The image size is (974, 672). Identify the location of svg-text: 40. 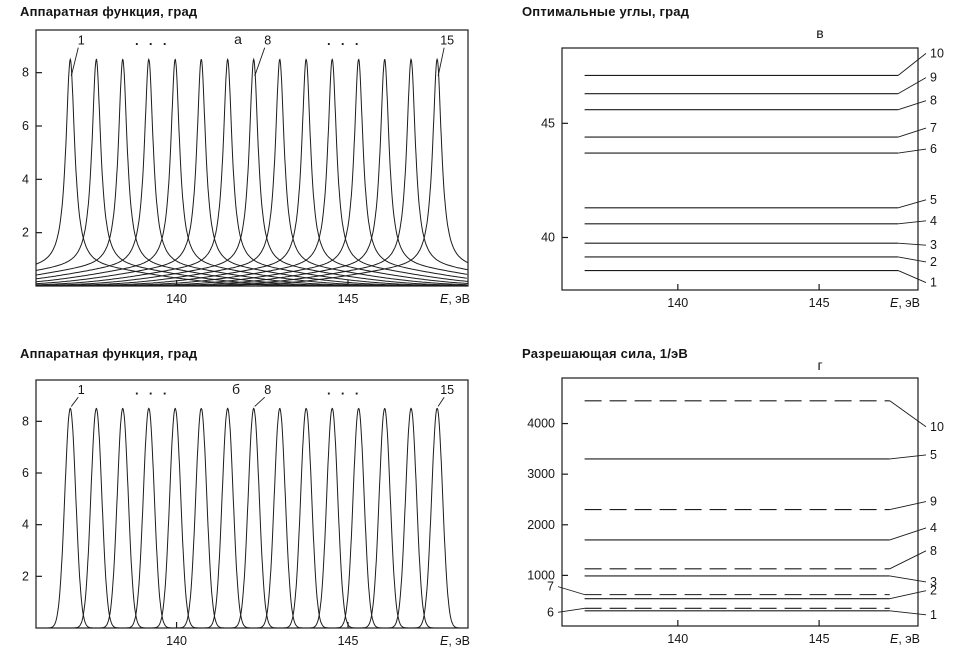
(548, 237).